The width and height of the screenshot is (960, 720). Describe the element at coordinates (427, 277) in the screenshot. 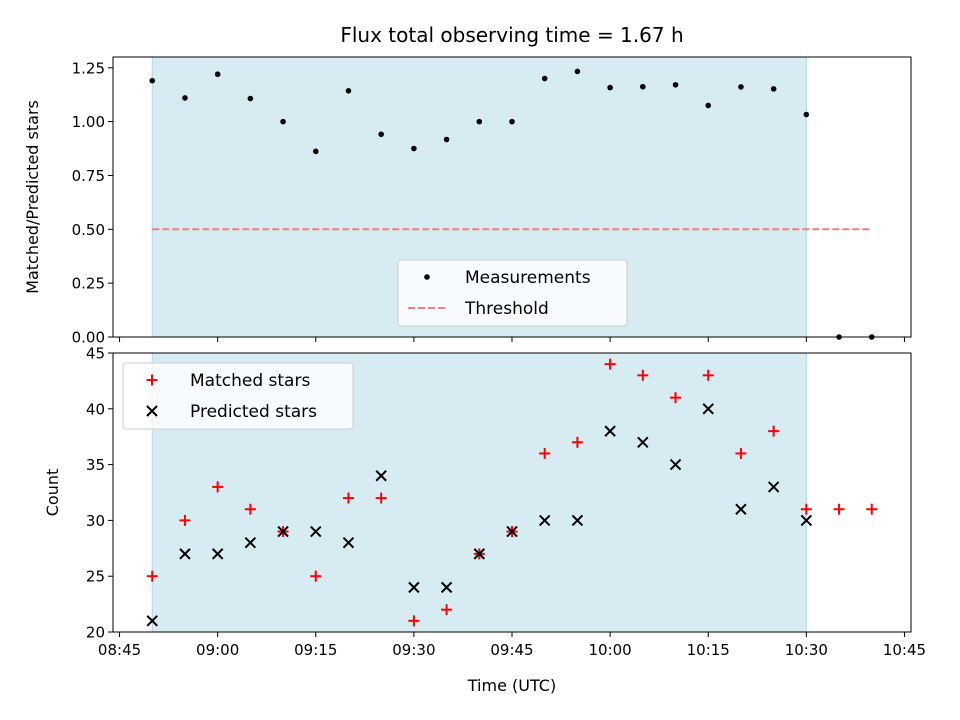

I see `legend-measurement-swatch` at that location.